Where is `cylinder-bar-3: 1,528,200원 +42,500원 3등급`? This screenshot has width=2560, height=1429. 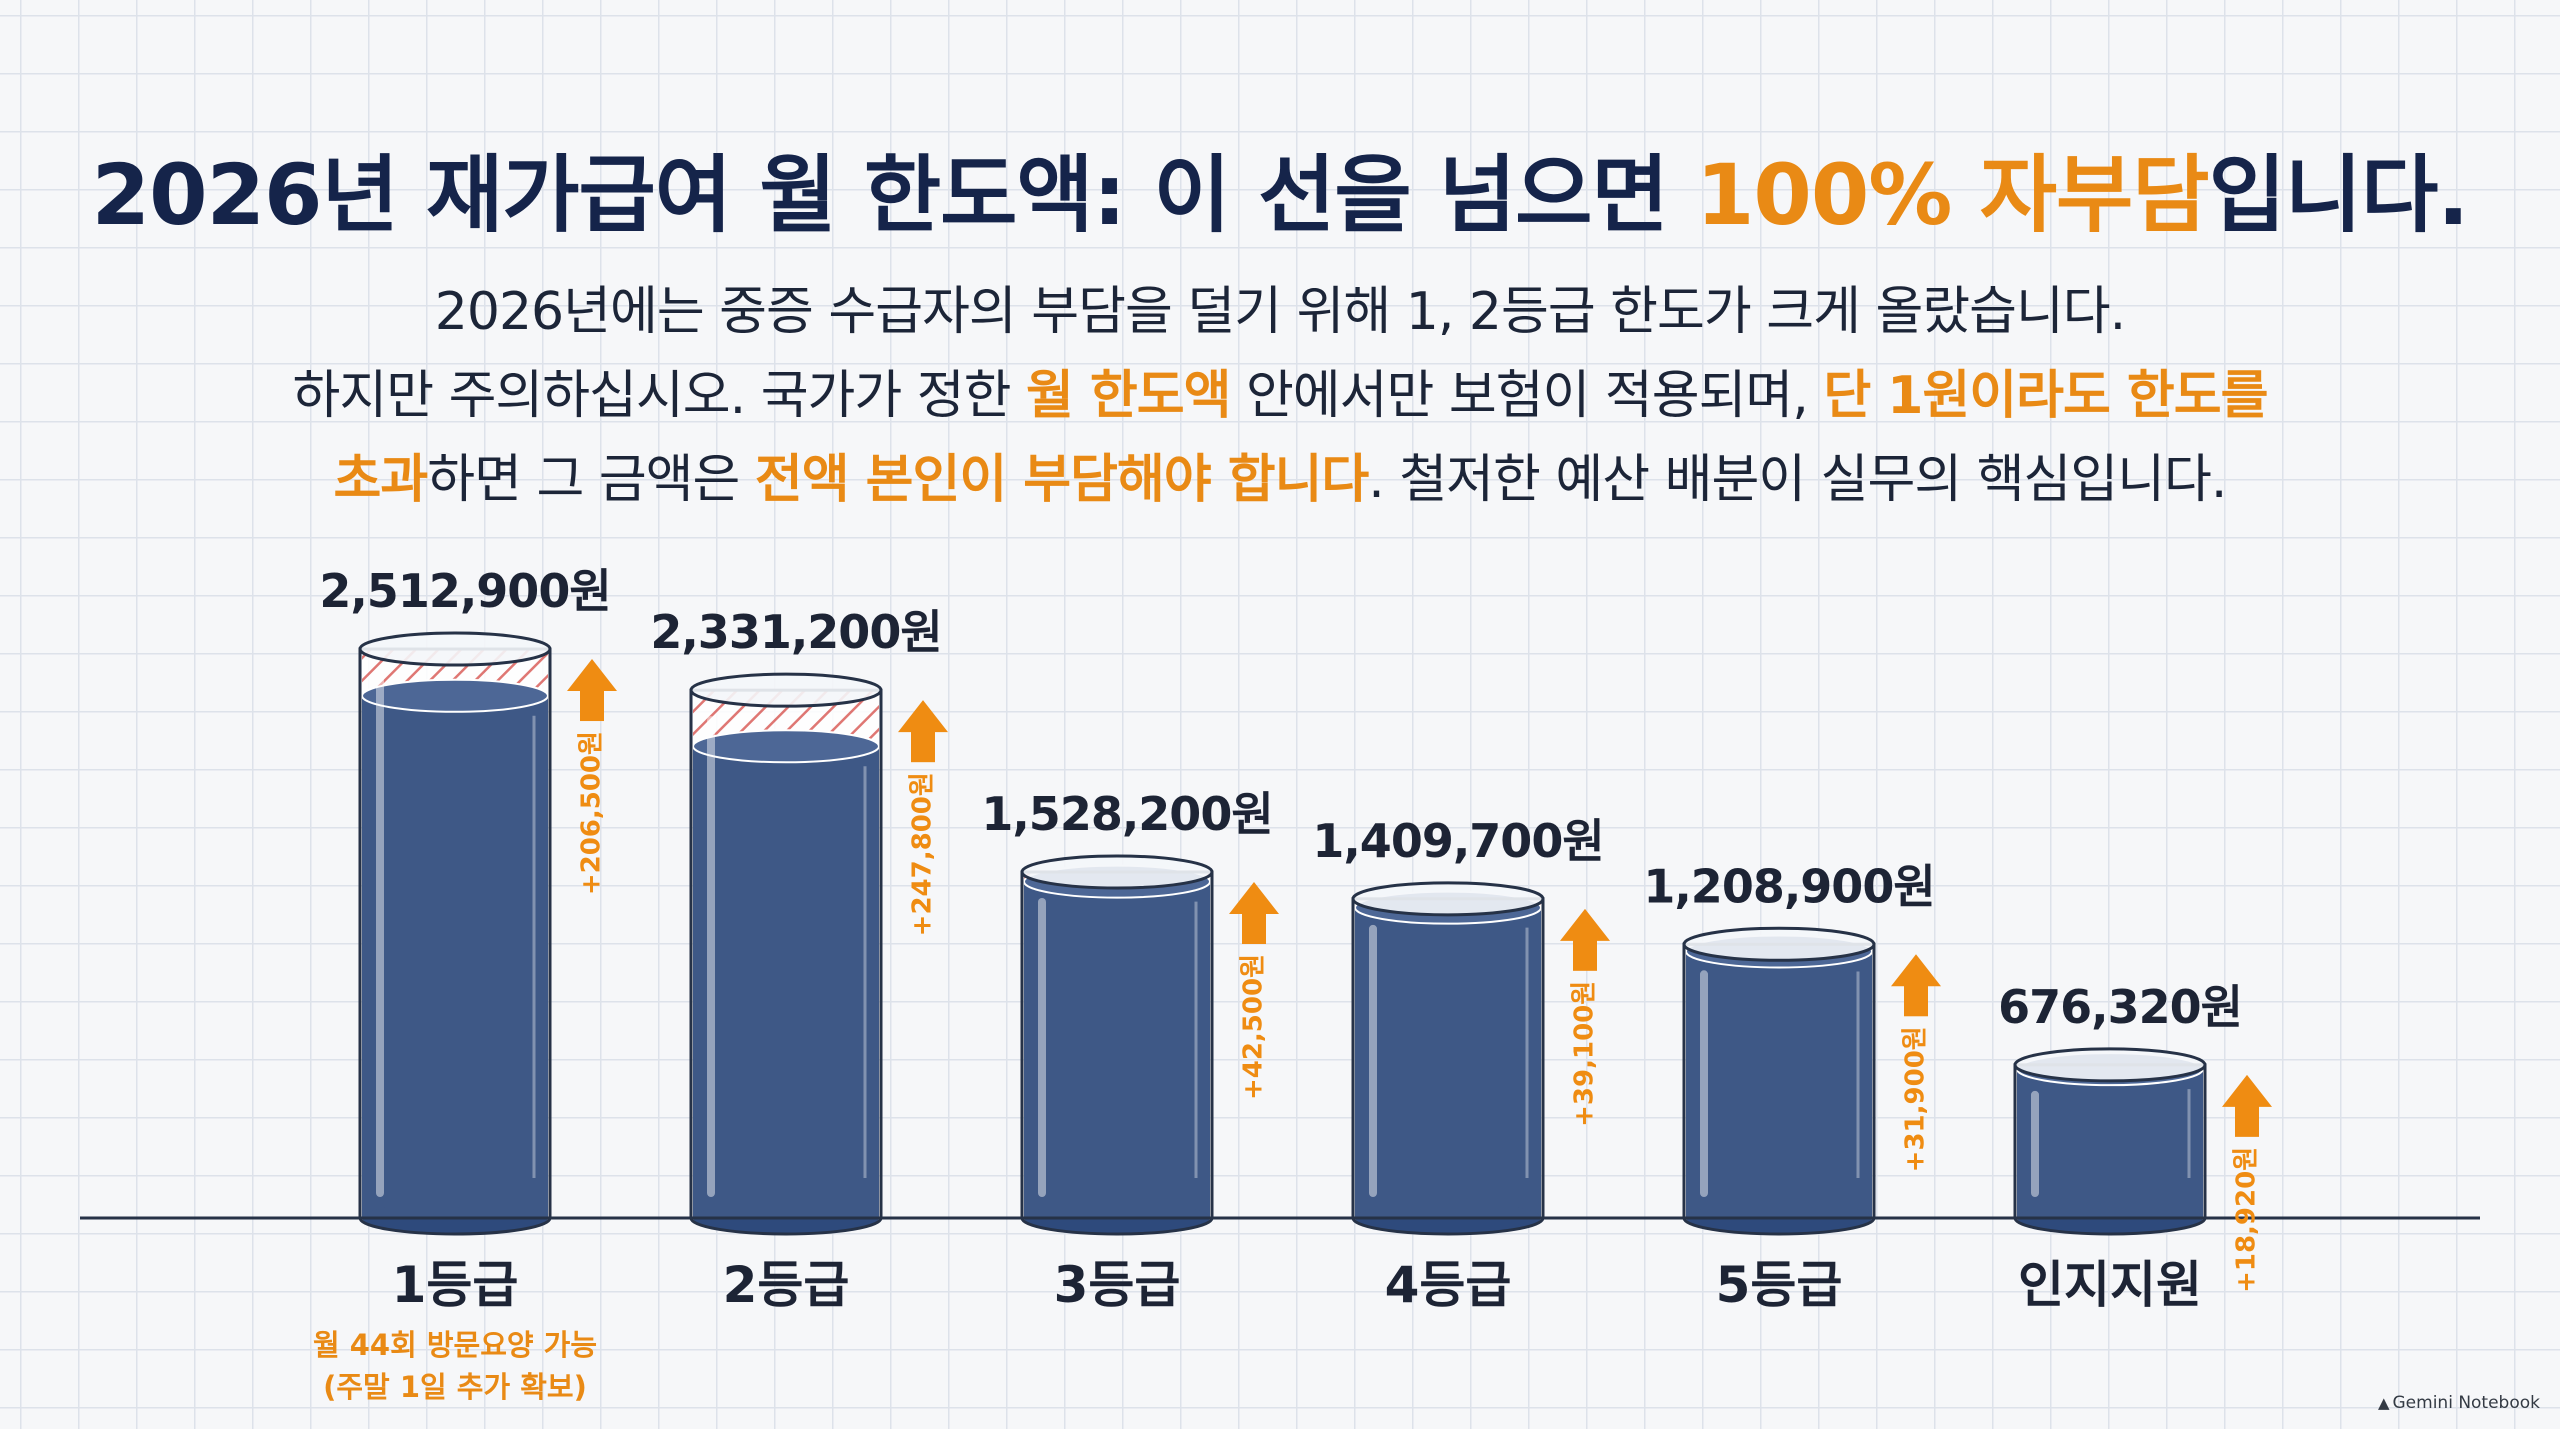
cylinder-bar-3: 1,528,200원 +42,500원 3등급 is located at coordinates (1130, 1050).